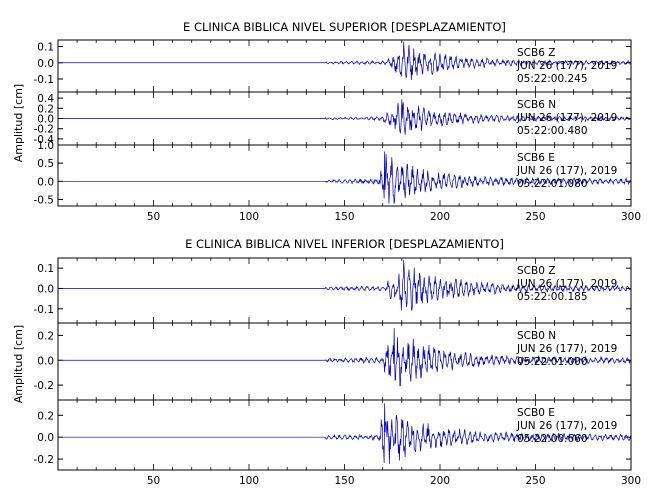 The height and width of the screenshot is (500, 650). What do you see at coordinates (552, 79) in the screenshot?
I see `time-label: 05:22:00.245` at bounding box center [552, 79].